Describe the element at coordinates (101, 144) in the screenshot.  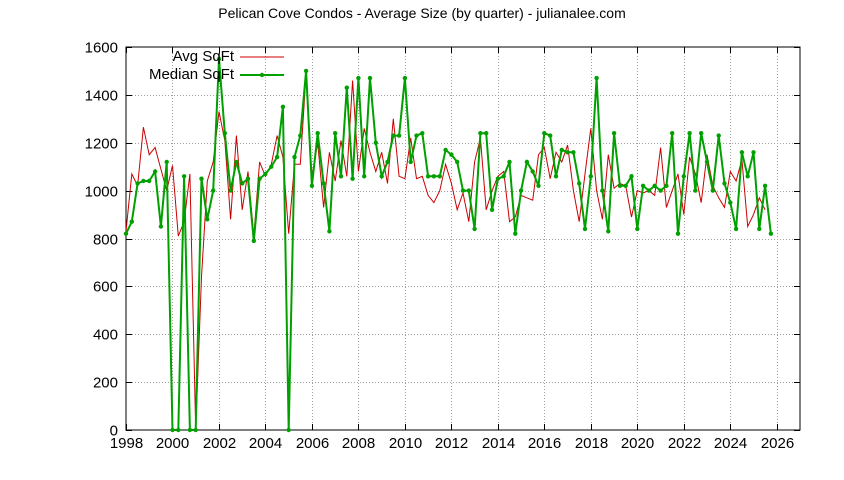
I see `y-tick-label: 1200` at that location.